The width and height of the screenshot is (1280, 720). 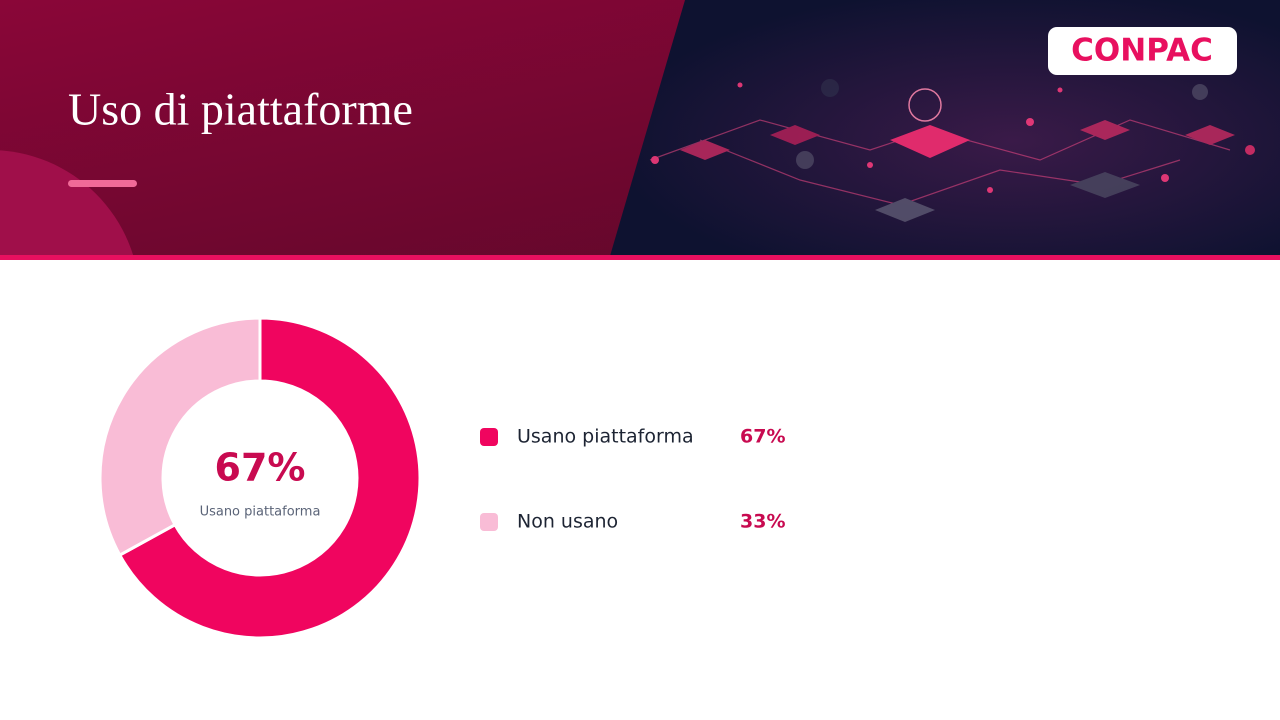 I want to click on donut-chart, so click(x=260, y=478).